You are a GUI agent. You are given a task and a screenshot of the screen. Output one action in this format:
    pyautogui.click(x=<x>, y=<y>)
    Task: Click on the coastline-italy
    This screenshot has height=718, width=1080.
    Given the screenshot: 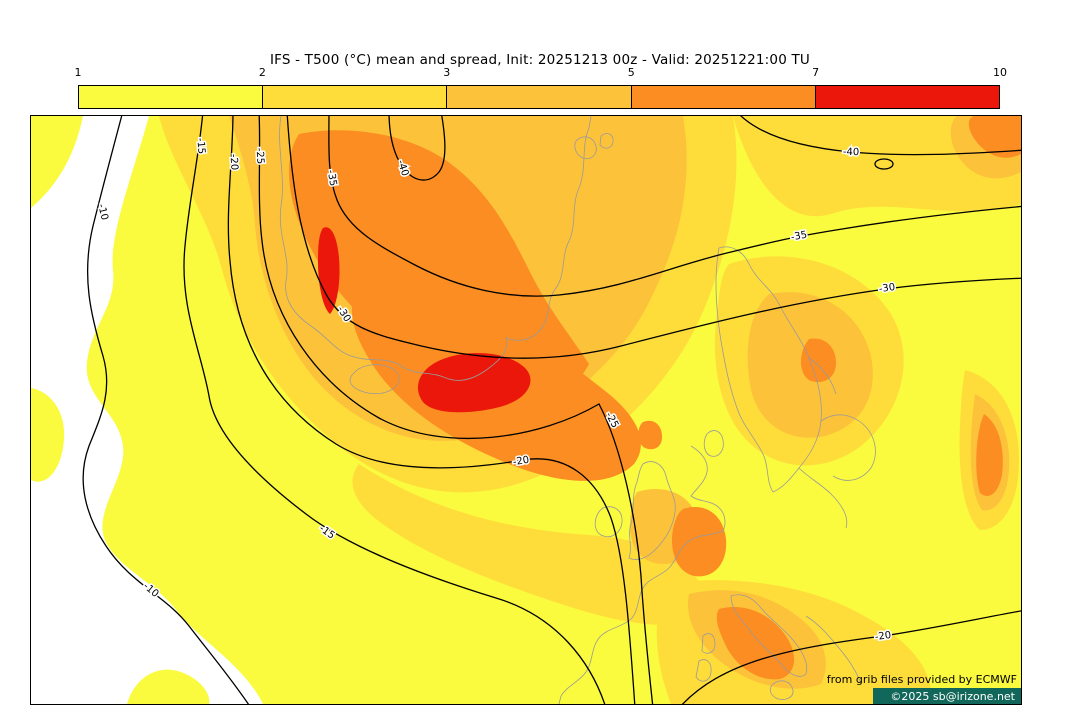 What is the action you would take?
    pyautogui.click(x=769, y=635)
    